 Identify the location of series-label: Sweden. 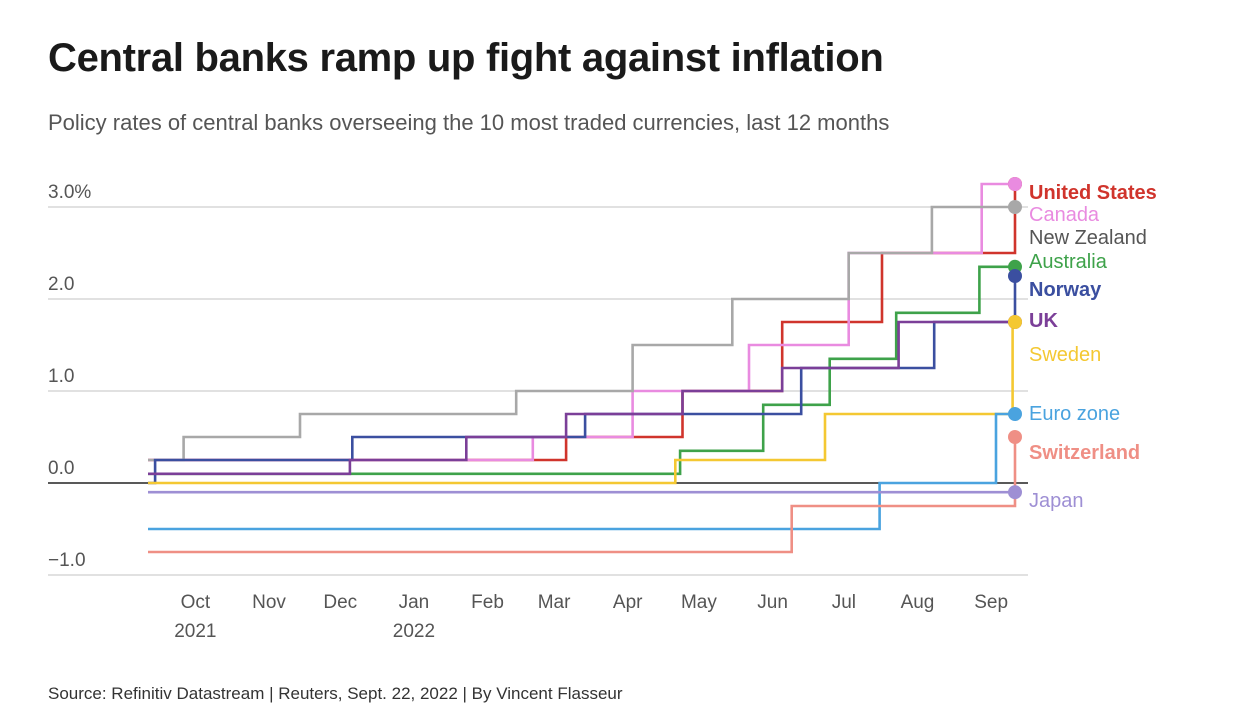
(1065, 355).